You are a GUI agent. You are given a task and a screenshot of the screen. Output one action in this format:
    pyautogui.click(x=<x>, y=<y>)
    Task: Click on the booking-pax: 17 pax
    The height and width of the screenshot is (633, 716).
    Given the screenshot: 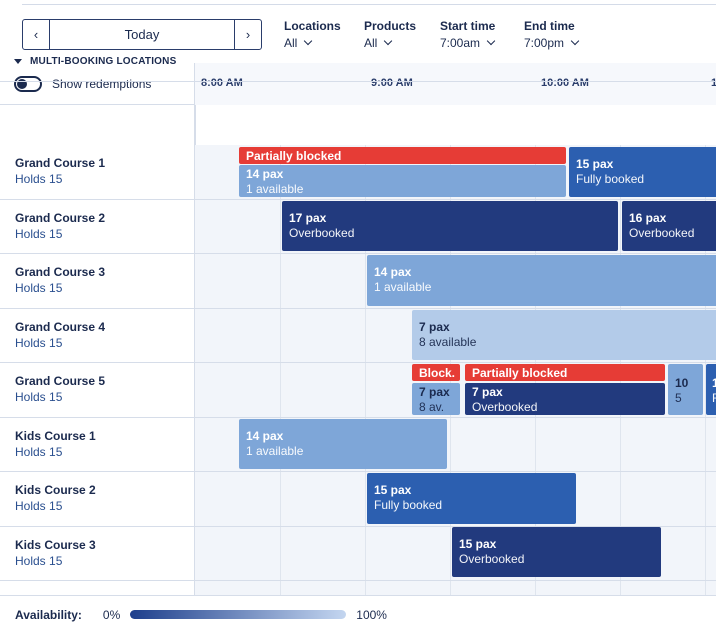 What is the action you would take?
    pyautogui.click(x=308, y=218)
    